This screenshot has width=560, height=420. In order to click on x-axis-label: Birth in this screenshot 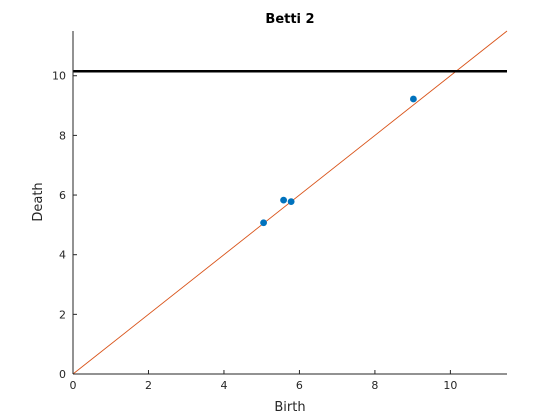, I will do `click(289, 407)`.